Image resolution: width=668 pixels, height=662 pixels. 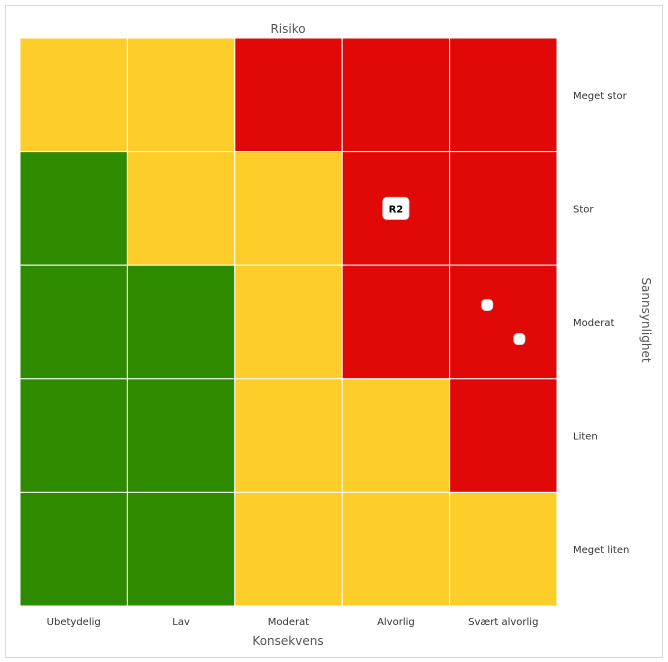 What do you see at coordinates (288, 622) in the screenshot?
I see `x-tick-label: Moderat` at bounding box center [288, 622].